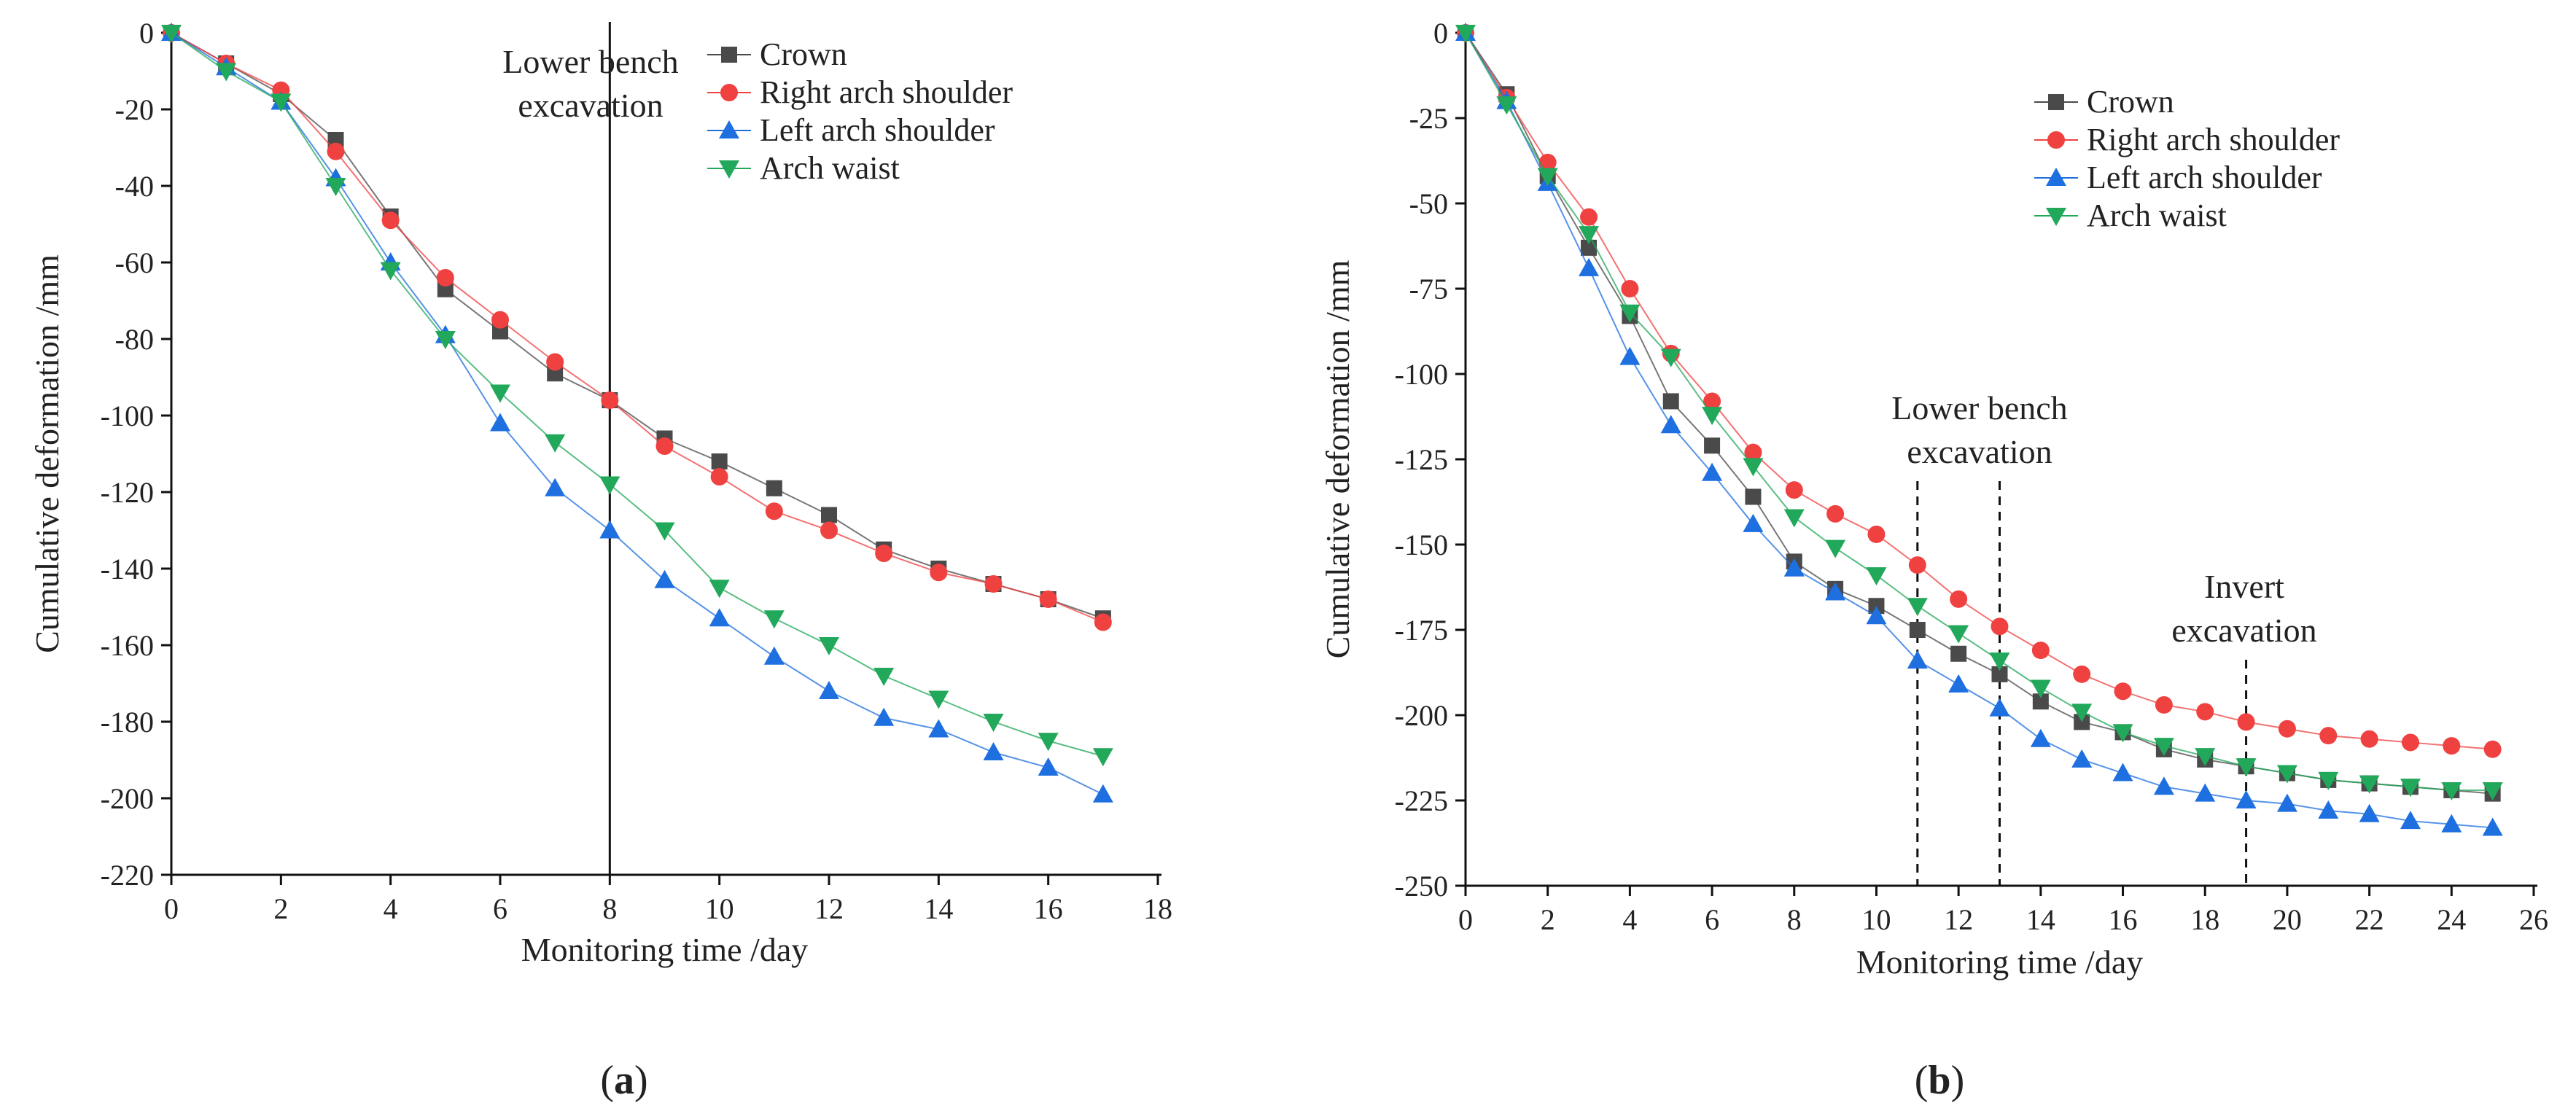  I want to click on y-tick-label: -150, so click(1421, 545).